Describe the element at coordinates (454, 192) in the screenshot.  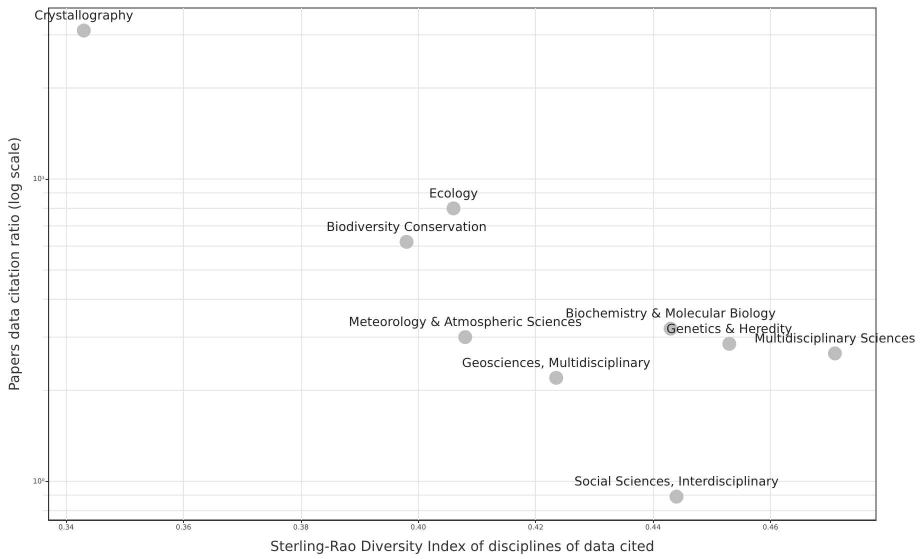
I see `annotation: Ecology` at that location.